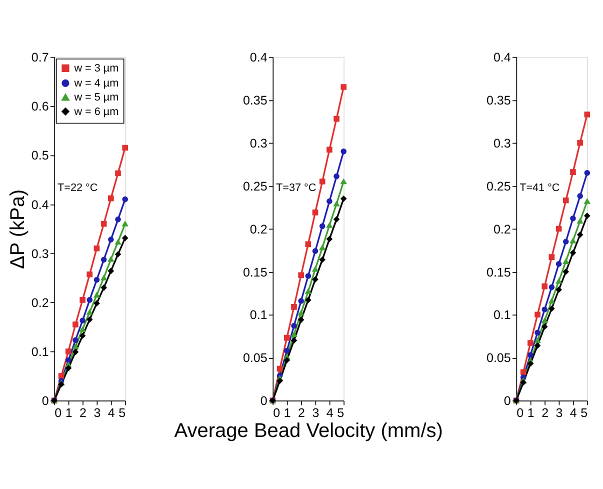  Describe the element at coordinates (40, 107) in the screenshot. I see `y-tick-label: 0.6` at that location.